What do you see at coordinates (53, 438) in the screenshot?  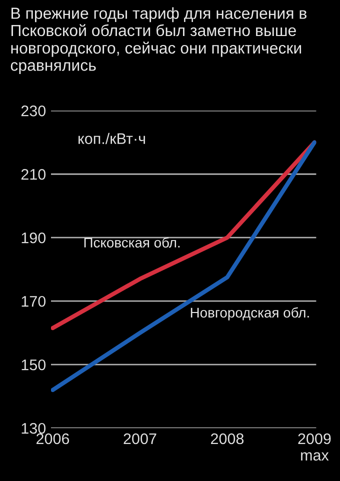 I see `x-tick-label: 2006` at bounding box center [53, 438].